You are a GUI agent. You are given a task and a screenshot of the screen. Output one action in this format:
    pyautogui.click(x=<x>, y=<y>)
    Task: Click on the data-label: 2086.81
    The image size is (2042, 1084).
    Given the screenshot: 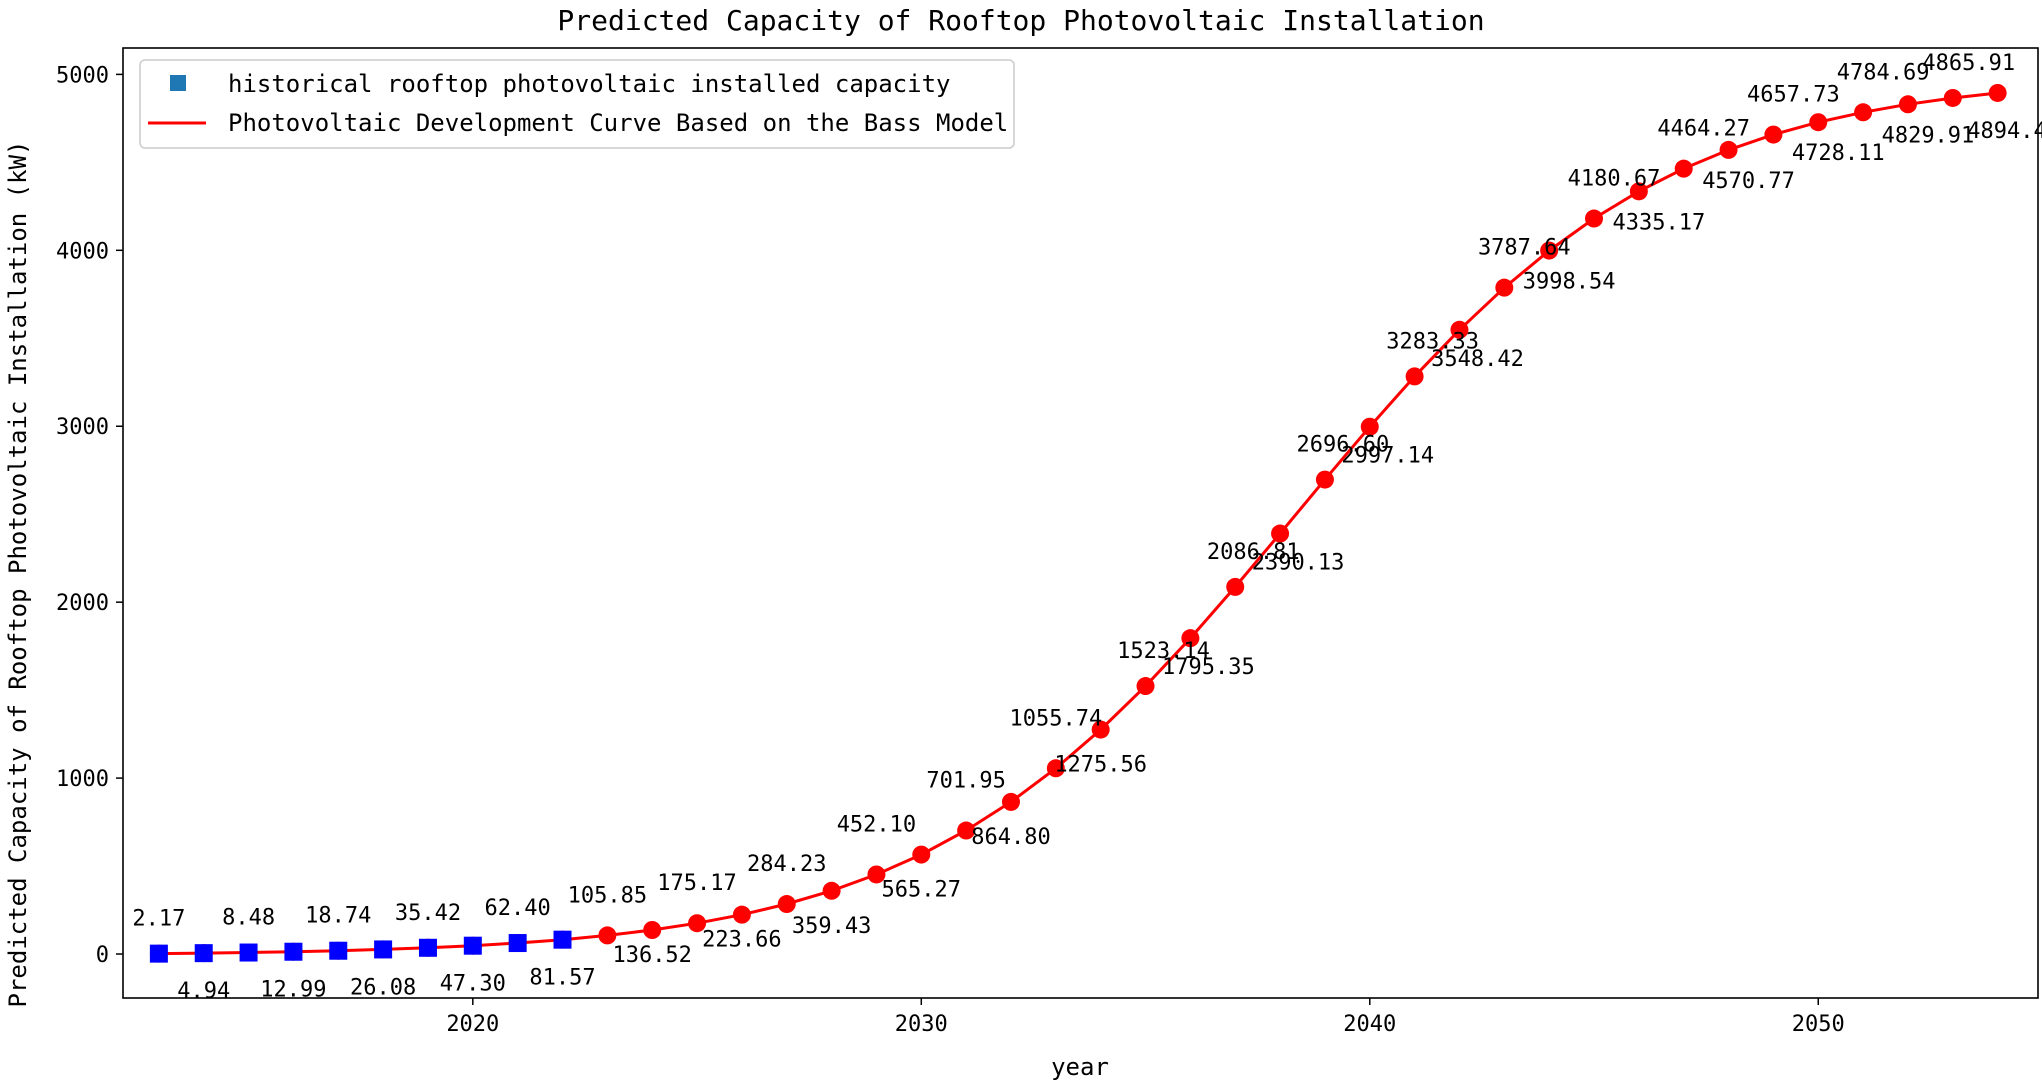 What is the action you would take?
    pyautogui.click(x=1253, y=552)
    